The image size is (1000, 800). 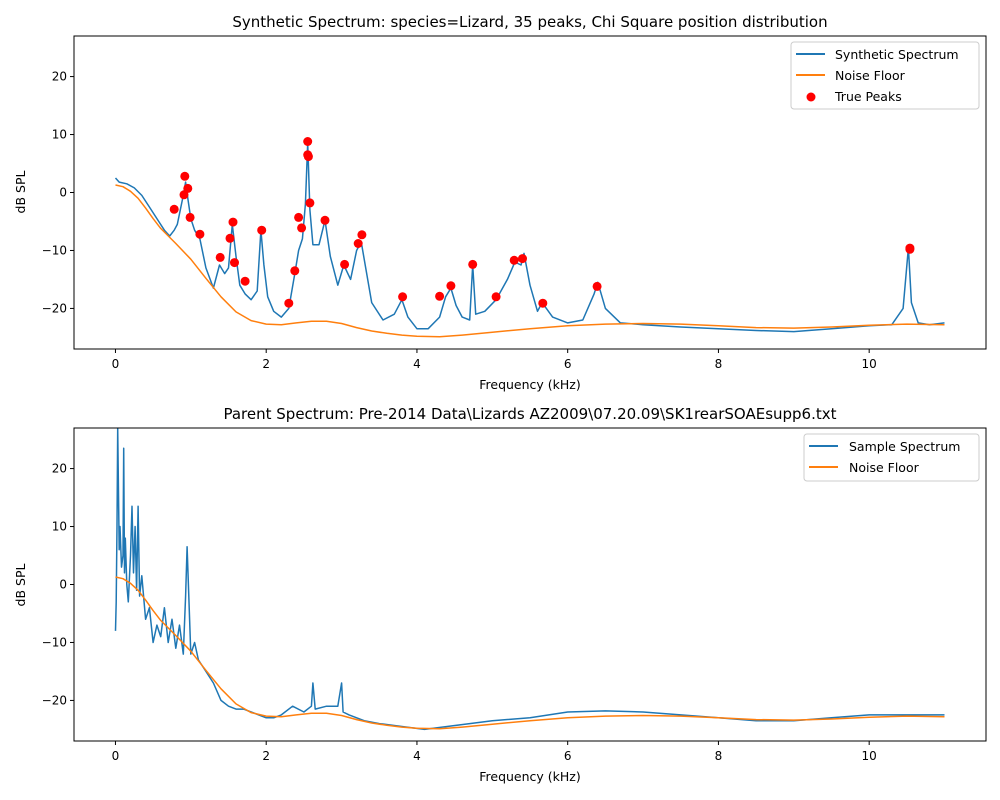 I want to click on chart-bottom-legend: Sample Spectrum Noise Floor, so click(x=891, y=457).